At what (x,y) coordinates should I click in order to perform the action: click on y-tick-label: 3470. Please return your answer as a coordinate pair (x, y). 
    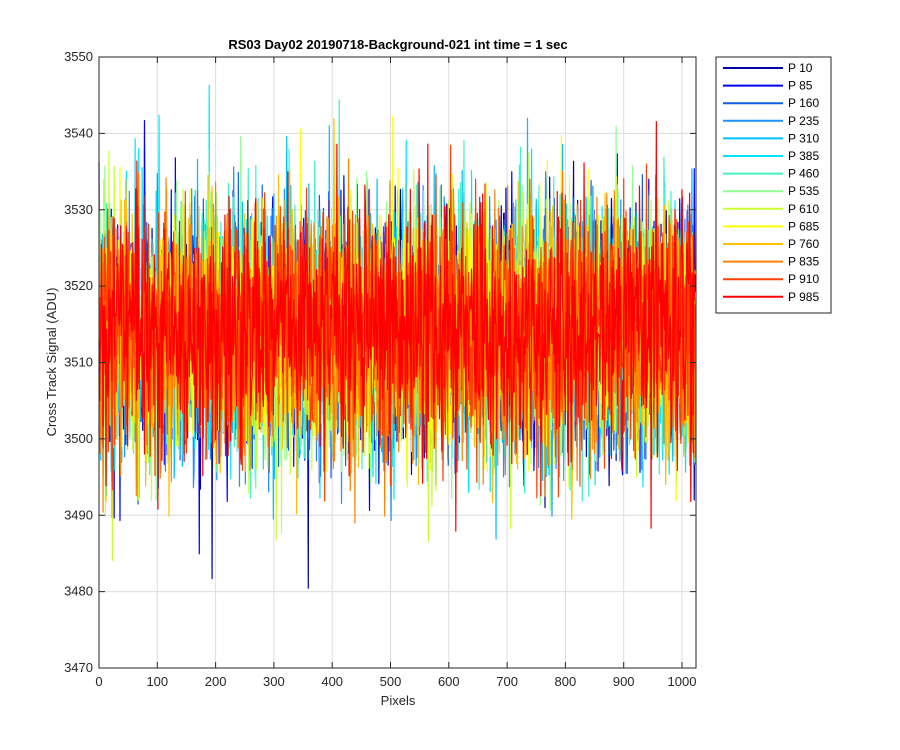
    Looking at the image, I should click on (78, 667).